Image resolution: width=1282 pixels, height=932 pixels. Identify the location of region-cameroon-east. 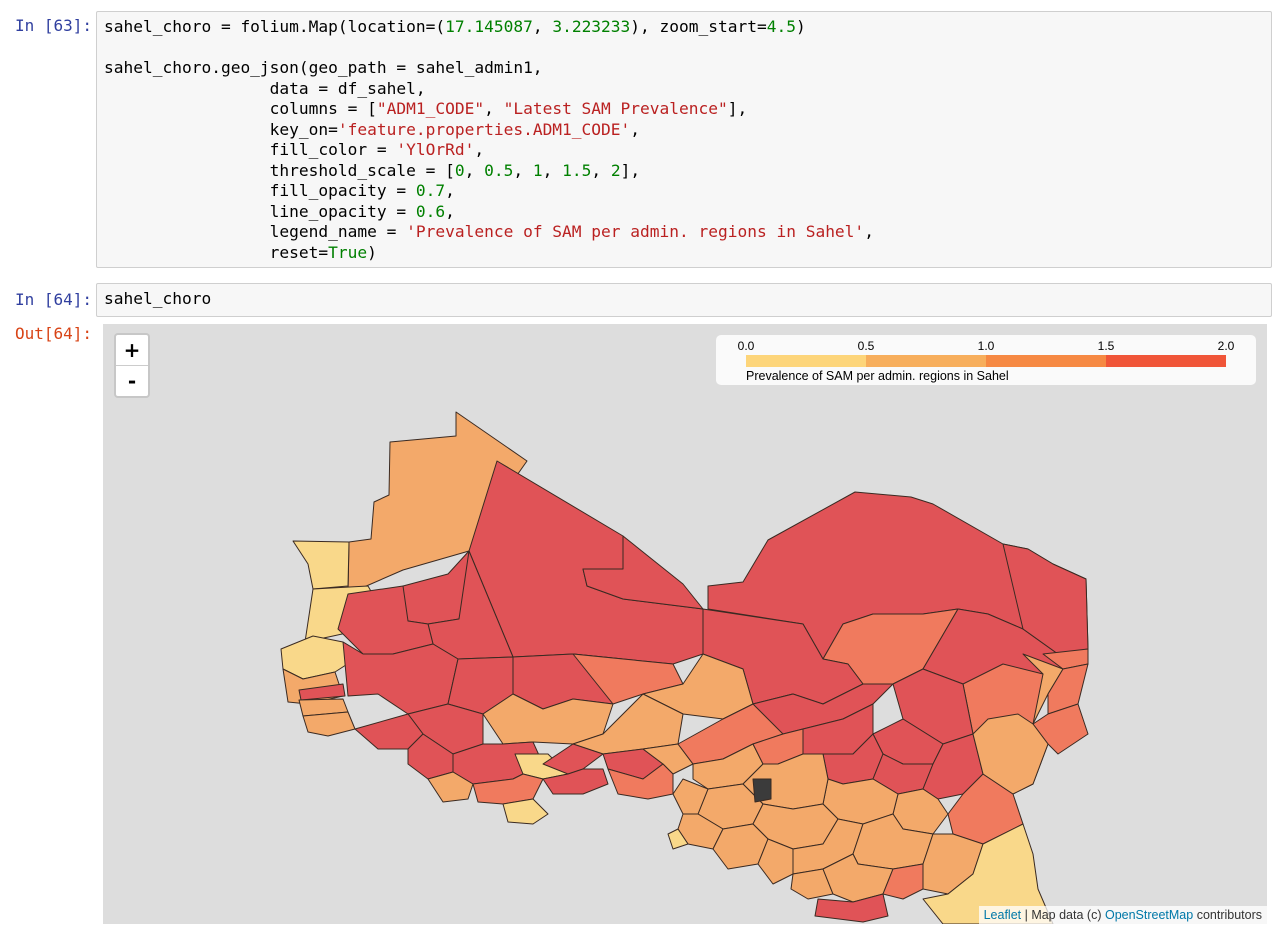
(988, 873).